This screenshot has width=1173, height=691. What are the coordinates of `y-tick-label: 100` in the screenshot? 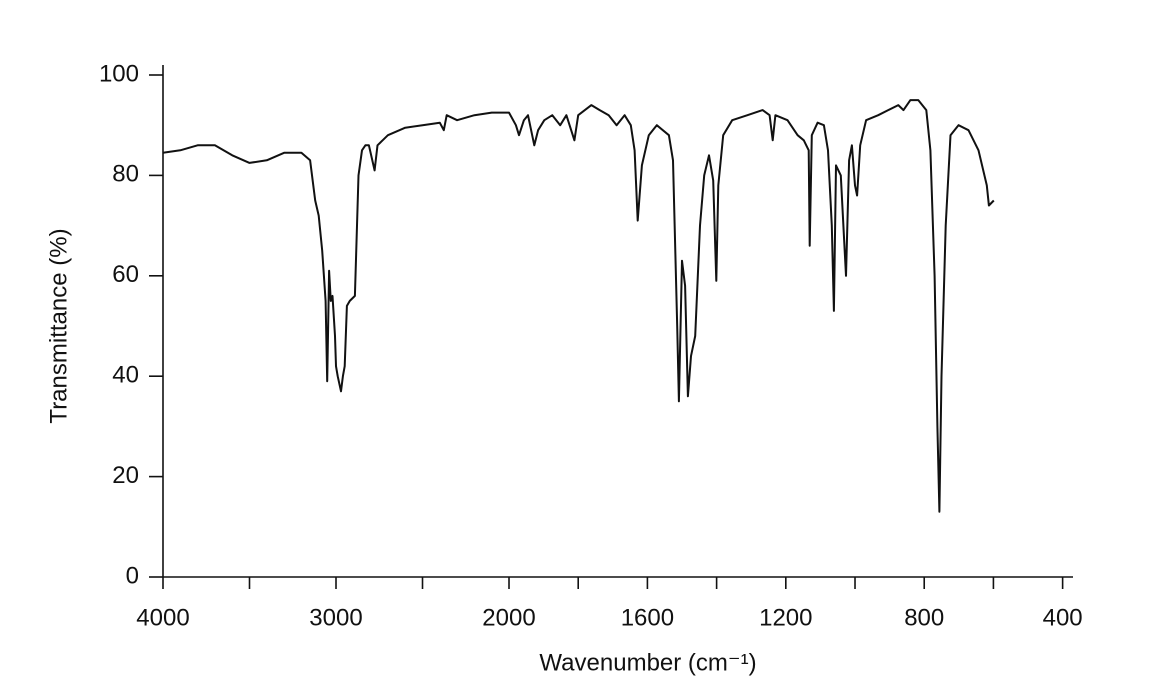 It's located at (119, 73).